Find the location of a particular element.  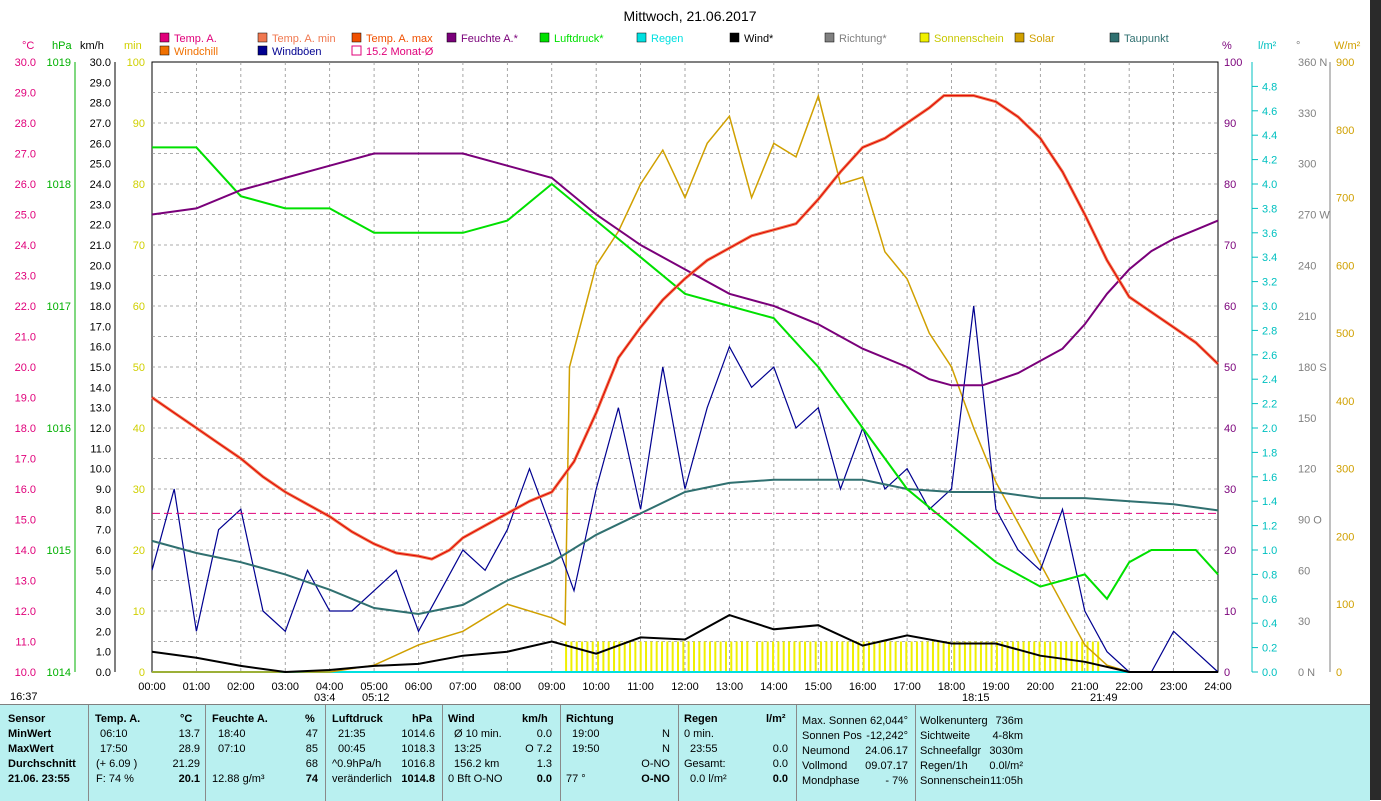

sun-tick: 20 is located at coordinates (139, 551).